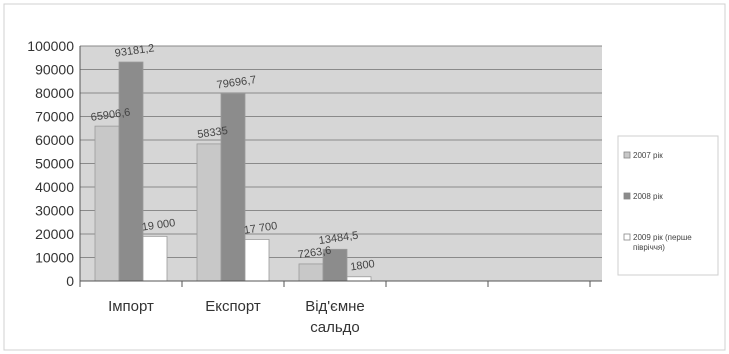 This screenshot has width=729, height=354. What do you see at coordinates (50, 46) in the screenshot?
I see `y-tick-label: 100000` at bounding box center [50, 46].